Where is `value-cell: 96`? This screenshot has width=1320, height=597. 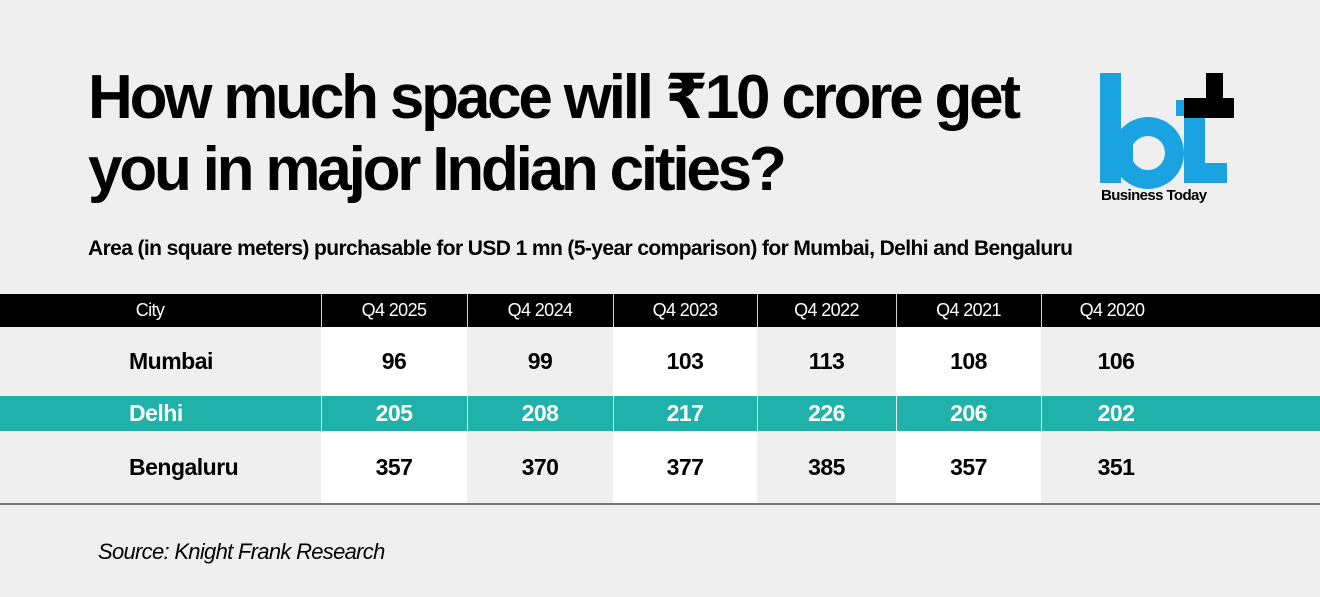
value-cell: 96 is located at coordinates (394, 361).